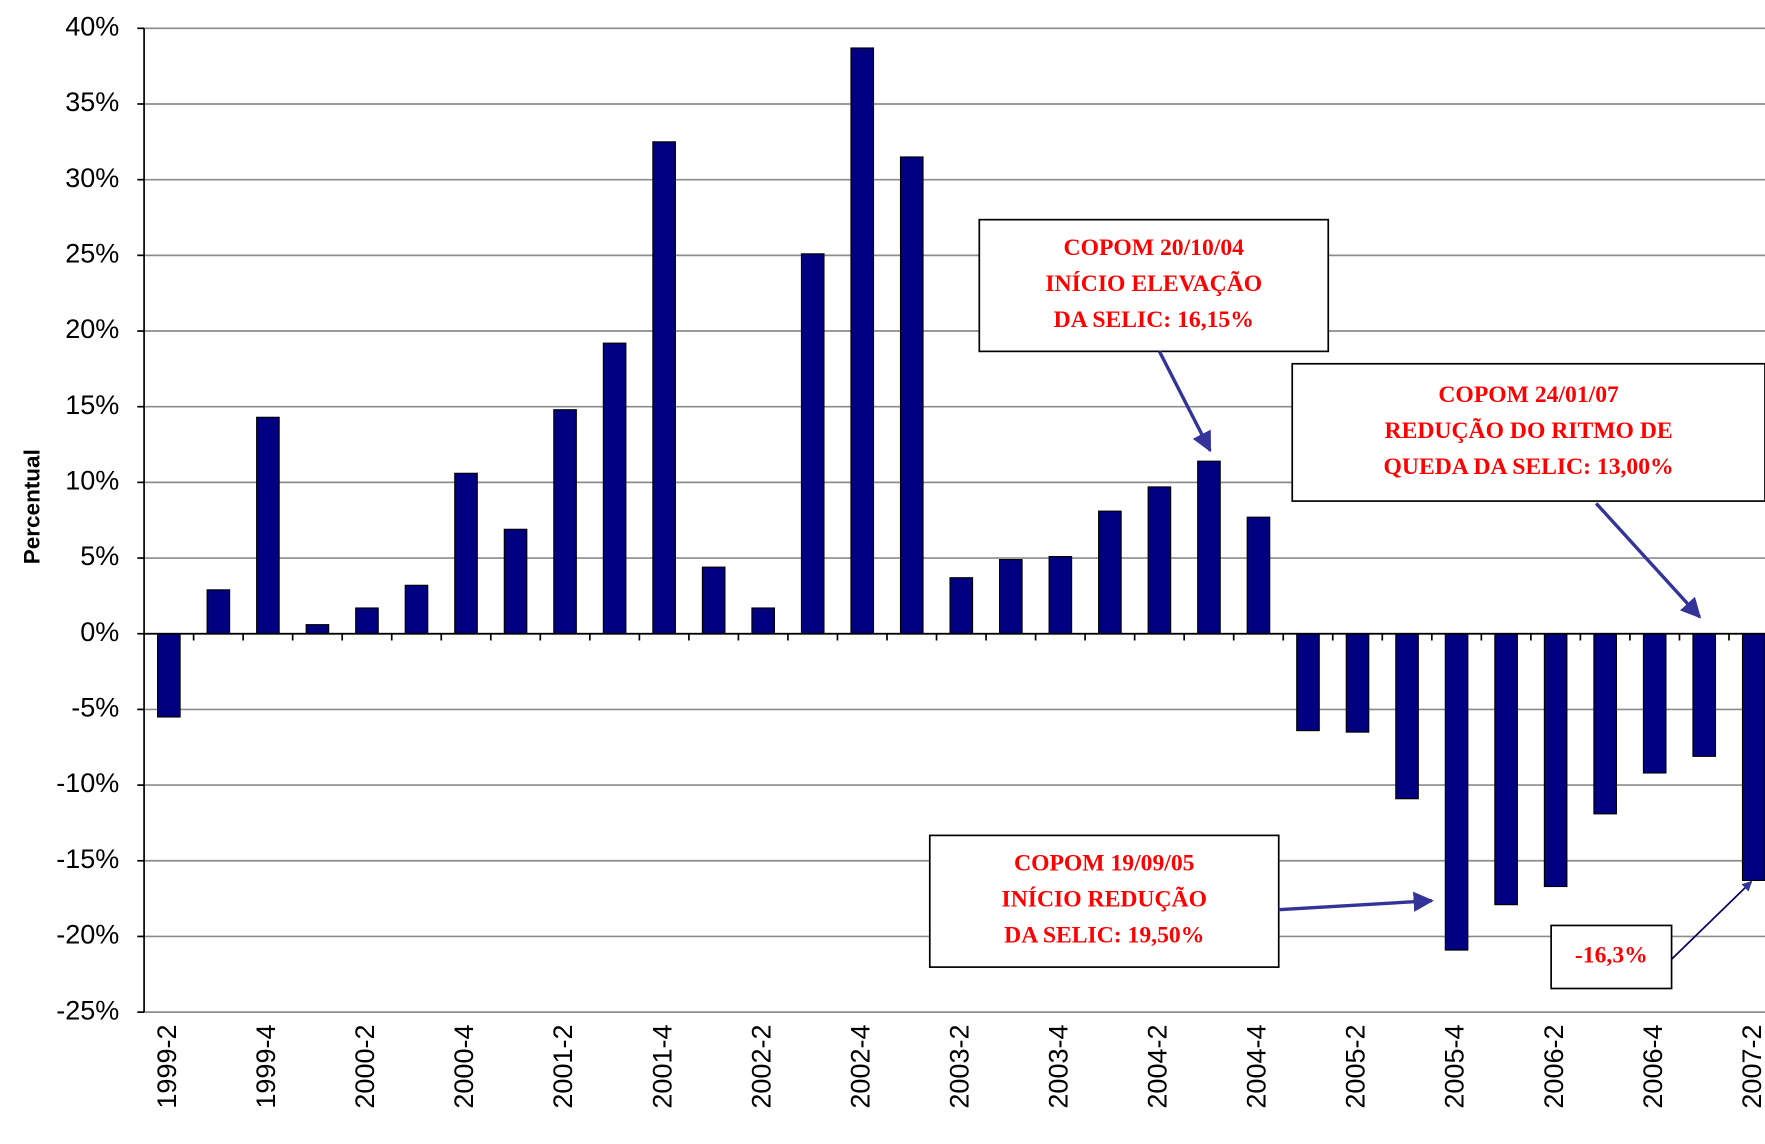 The height and width of the screenshot is (1144, 1765). I want to click on y-axis-title: Percentual, so click(32, 506).